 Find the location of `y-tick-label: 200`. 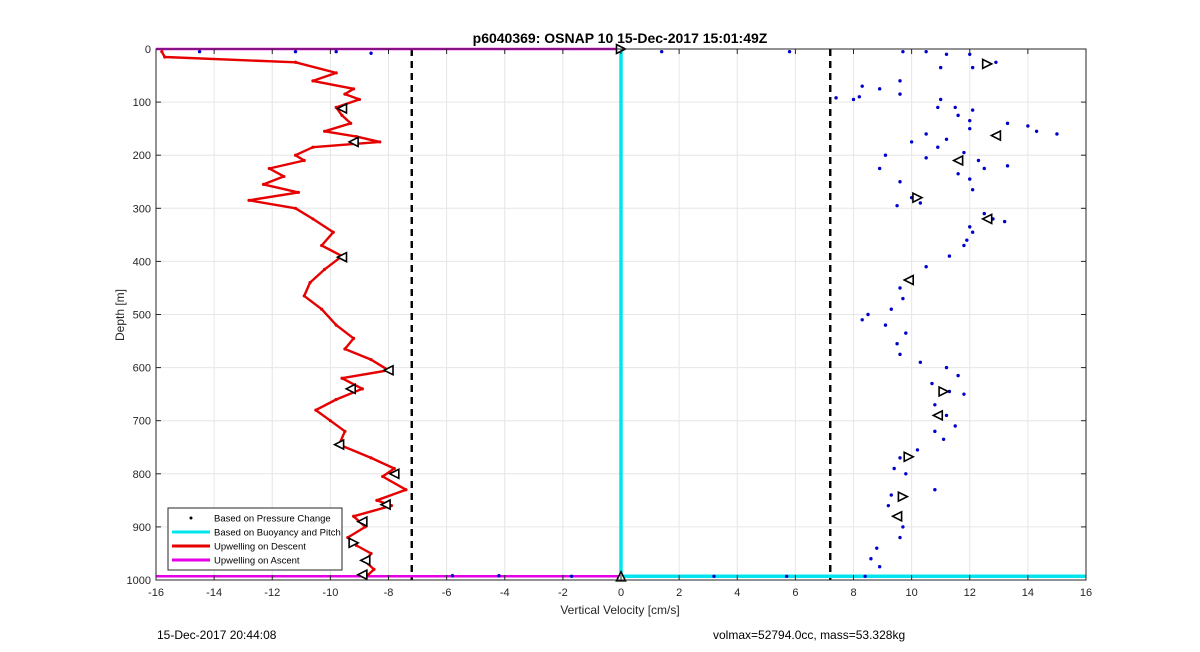

y-tick-label: 200 is located at coordinates (142, 156).